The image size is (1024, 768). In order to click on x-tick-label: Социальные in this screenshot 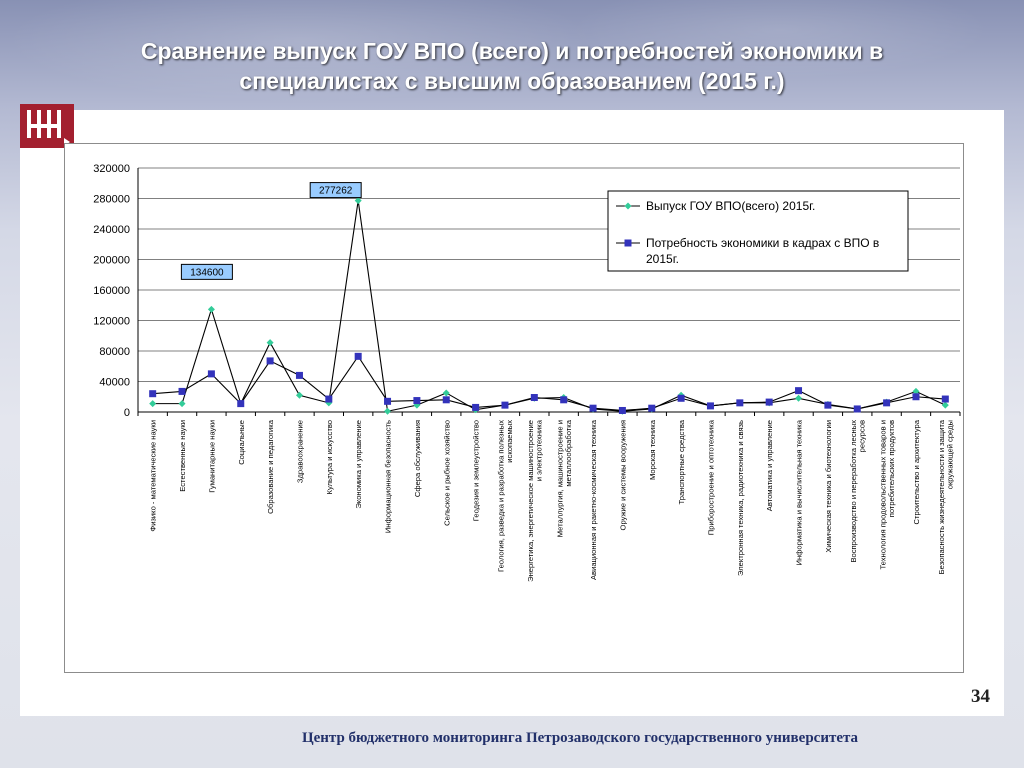, I will do `click(241, 442)`.